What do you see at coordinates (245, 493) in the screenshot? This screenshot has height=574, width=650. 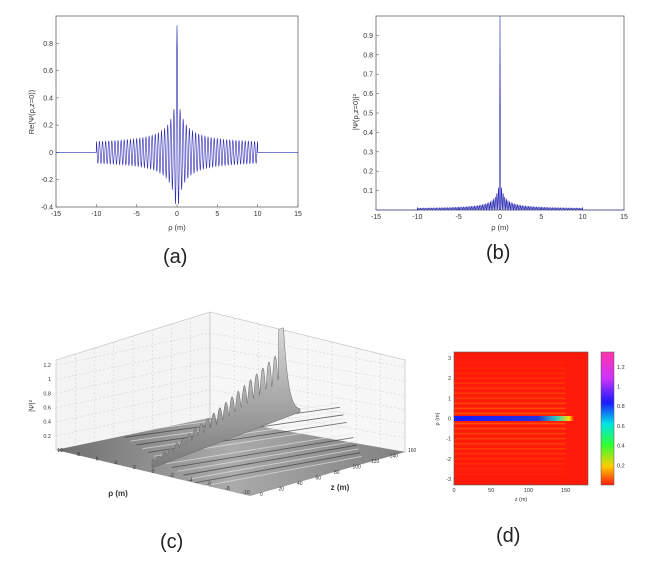 I see `chart-c-rho-tick-label: -10` at bounding box center [245, 493].